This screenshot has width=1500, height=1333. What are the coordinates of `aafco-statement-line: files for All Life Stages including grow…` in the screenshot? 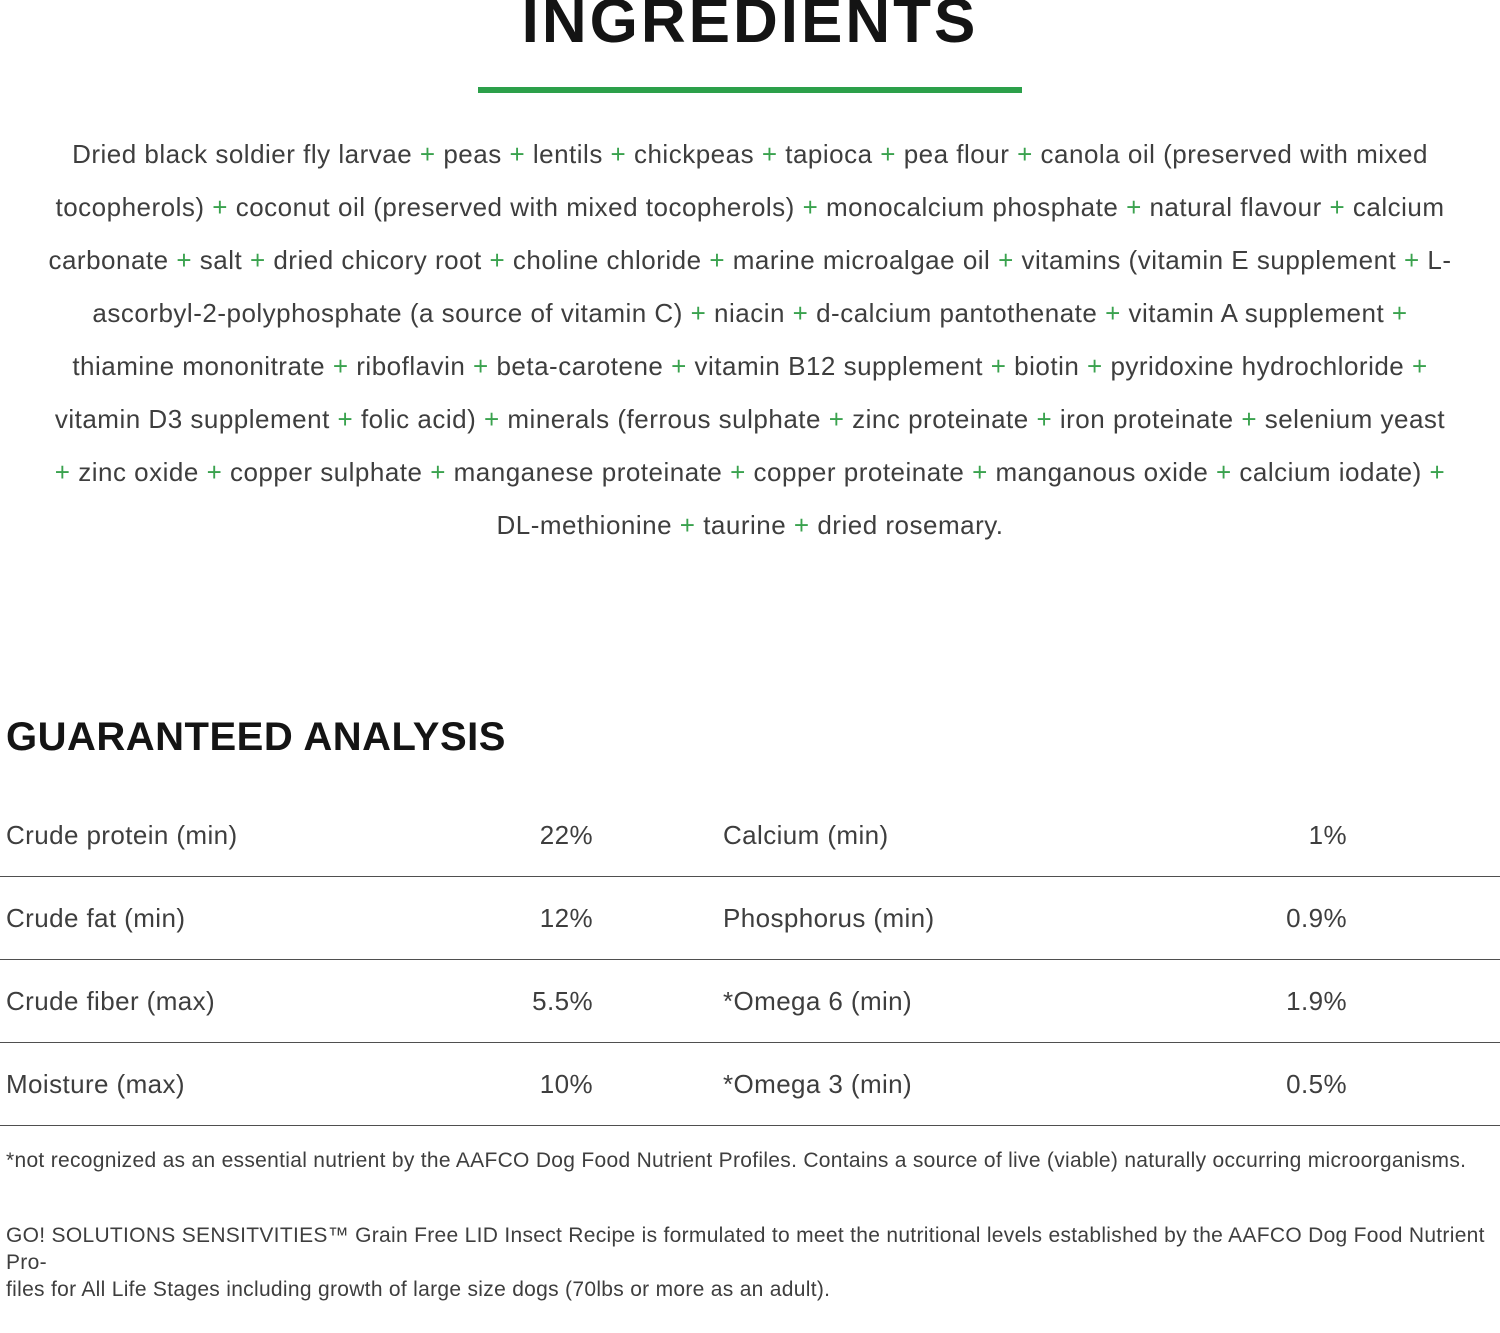 It's located at (418, 1289).